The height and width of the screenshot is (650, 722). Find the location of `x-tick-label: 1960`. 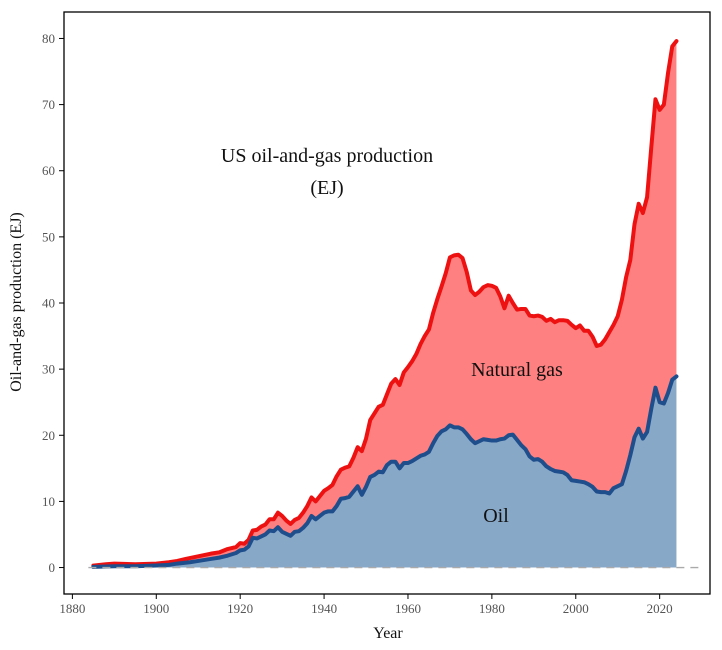

x-tick-label: 1960 is located at coordinates (408, 608).